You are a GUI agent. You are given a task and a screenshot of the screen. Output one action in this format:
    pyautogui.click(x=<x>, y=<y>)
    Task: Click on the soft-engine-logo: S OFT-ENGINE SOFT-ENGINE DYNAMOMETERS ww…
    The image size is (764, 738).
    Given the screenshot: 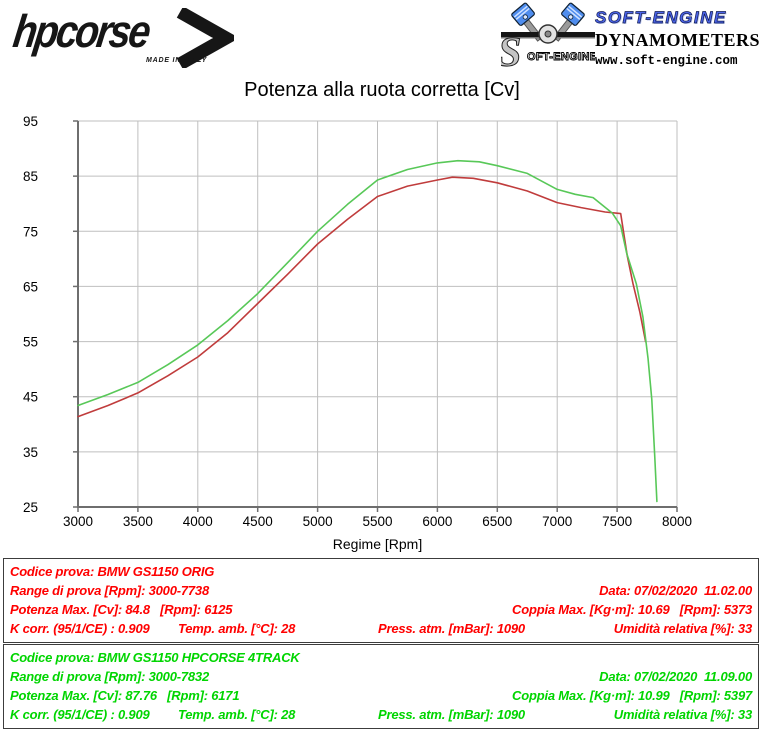 What is the action you would take?
    pyautogui.click(x=630, y=38)
    